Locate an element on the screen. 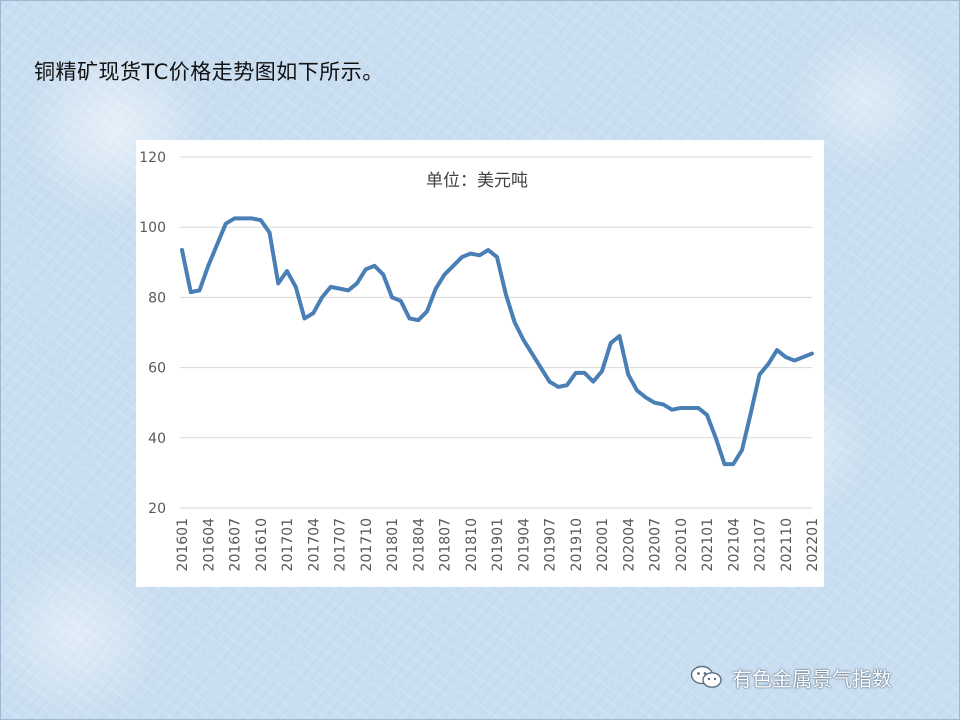 This screenshot has height=720, width=960. x-tick-label: 201907 is located at coordinates (551, 544).